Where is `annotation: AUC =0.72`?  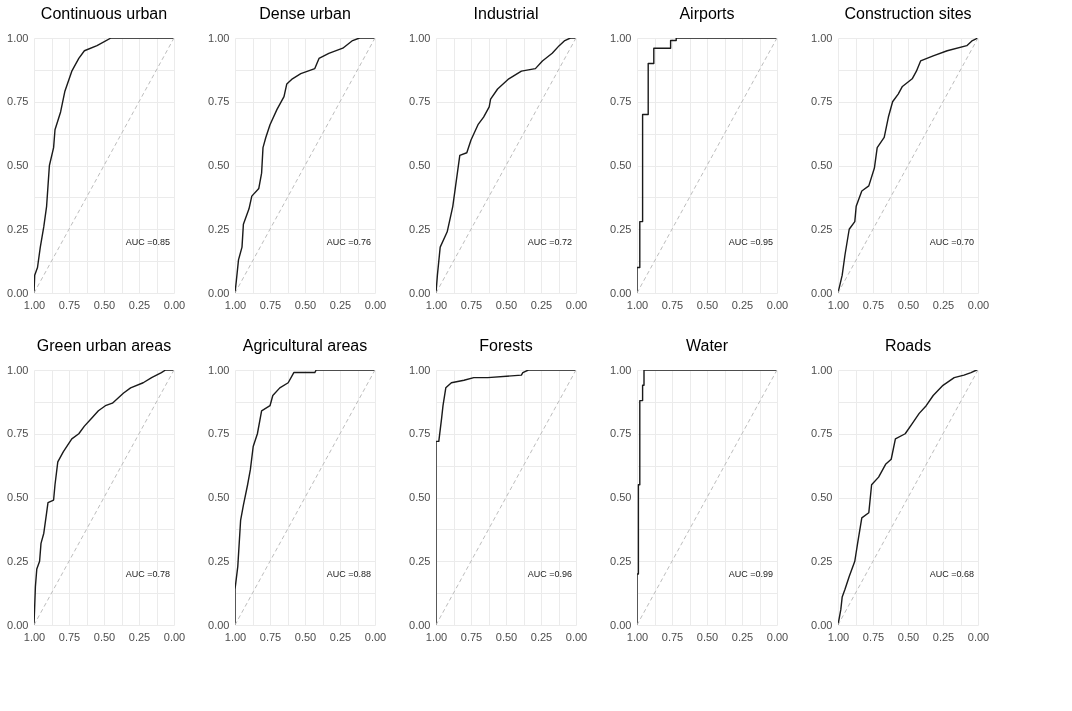
annotation: AUC =0.72 is located at coordinates (549, 242).